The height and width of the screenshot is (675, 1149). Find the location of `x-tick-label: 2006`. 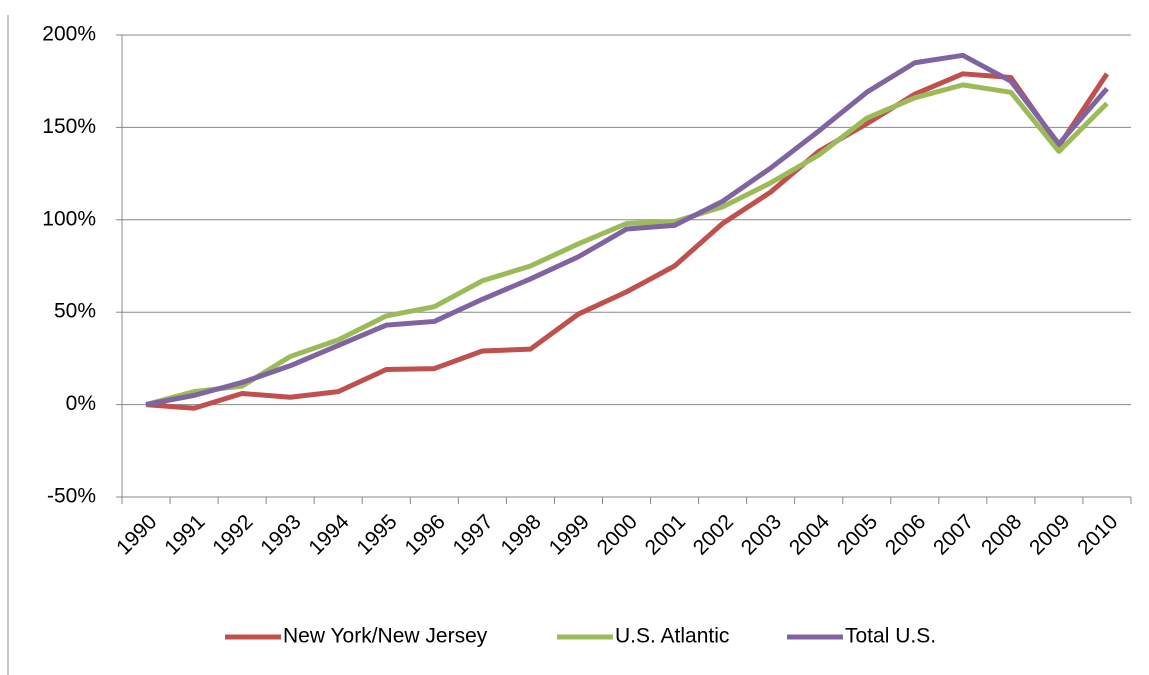

x-tick-label: 2006 is located at coordinates (905, 534).